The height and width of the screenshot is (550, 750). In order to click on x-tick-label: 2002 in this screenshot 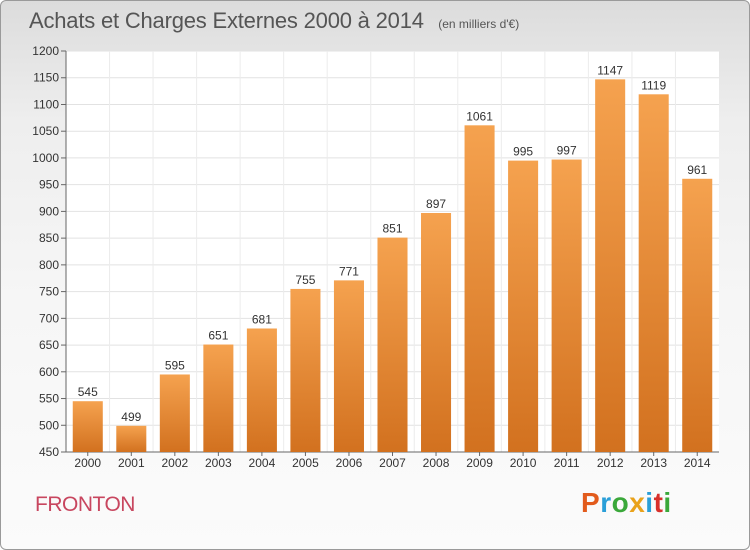, I will do `click(174, 463)`.